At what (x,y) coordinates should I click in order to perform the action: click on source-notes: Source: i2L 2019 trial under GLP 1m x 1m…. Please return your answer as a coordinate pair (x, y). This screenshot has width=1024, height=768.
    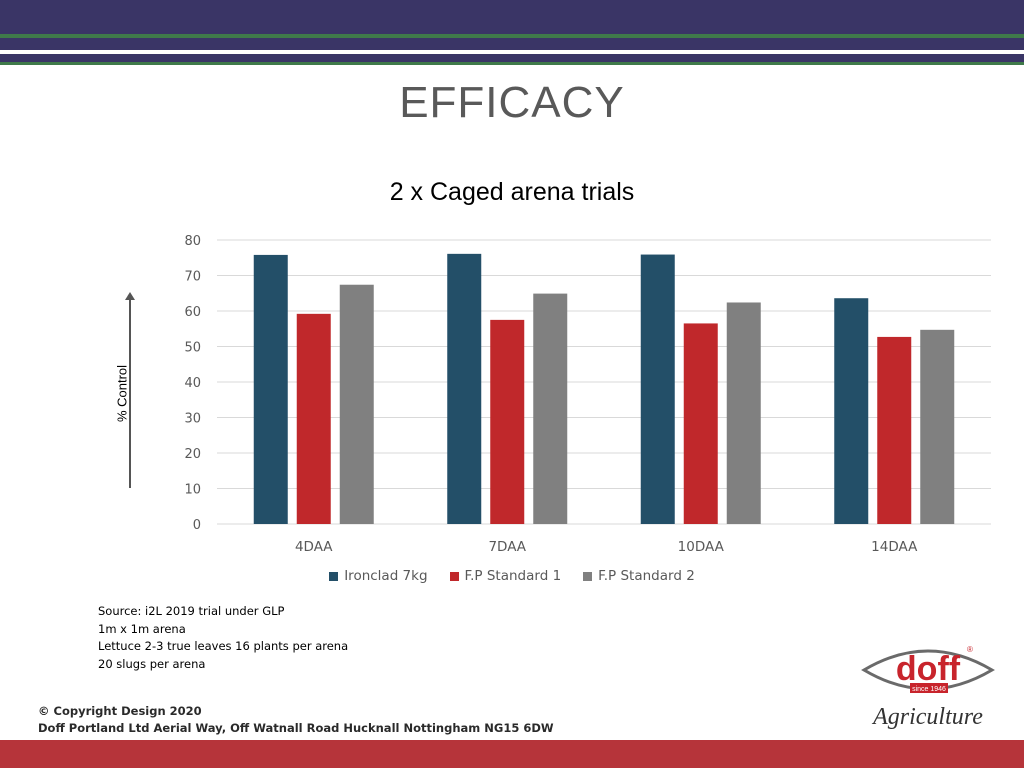
    Looking at the image, I should click on (223, 638).